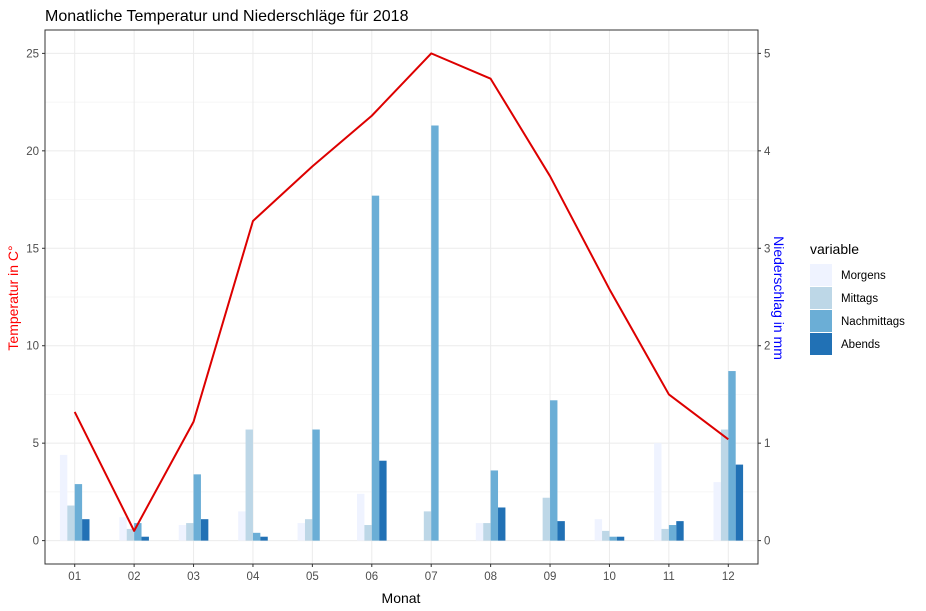 The image size is (926, 611). Describe the element at coordinates (609, 577) in the screenshot. I see `x-tick-label: 10` at that location.